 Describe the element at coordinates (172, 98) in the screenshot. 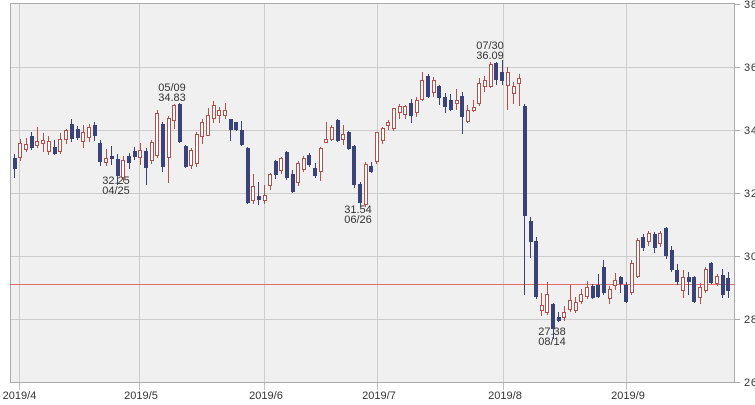

I see `svg-text: 34.83` at that location.